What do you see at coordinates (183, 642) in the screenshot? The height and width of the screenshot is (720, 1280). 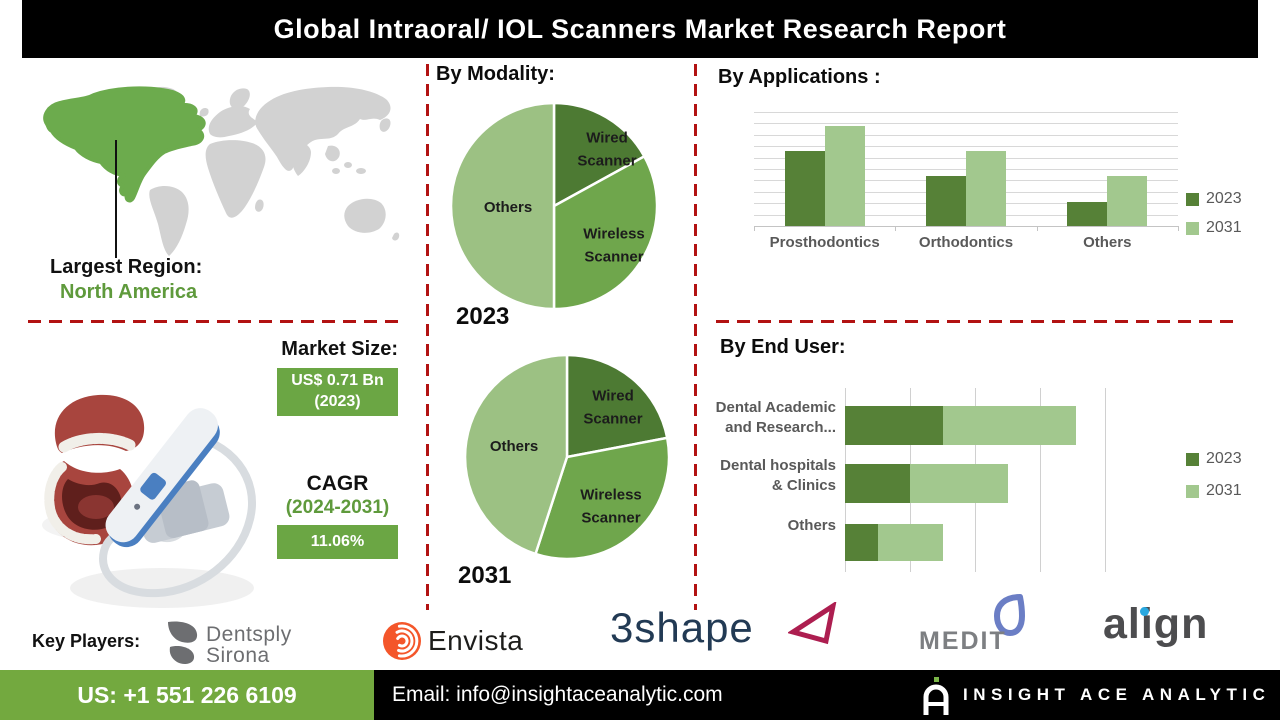 I see `dentsply-sirona-icon` at bounding box center [183, 642].